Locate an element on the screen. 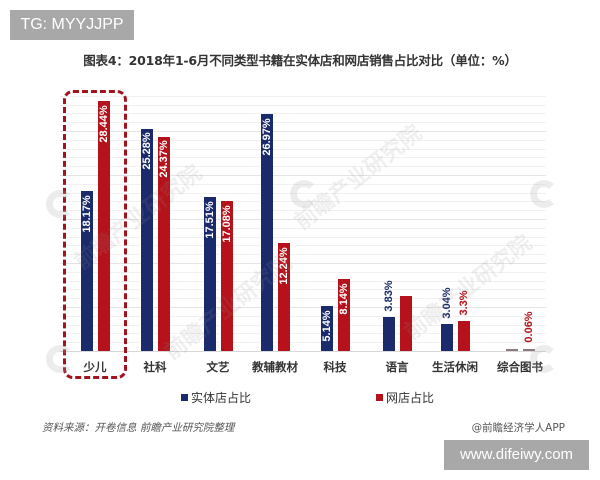  bar-physical: 5.14% is located at coordinates (327, 328).